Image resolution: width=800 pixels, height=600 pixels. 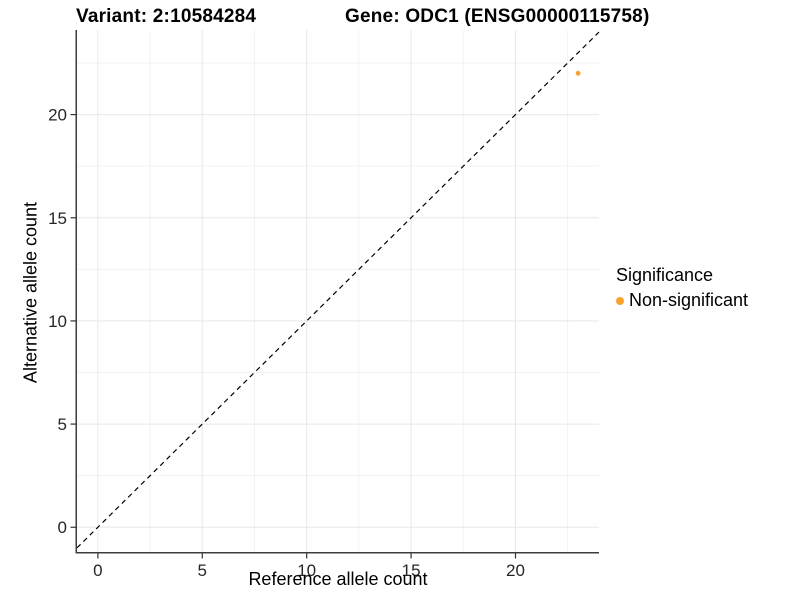 What do you see at coordinates (708, 288) in the screenshot?
I see `legend: Significance Non-significant` at bounding box center [708, 288].